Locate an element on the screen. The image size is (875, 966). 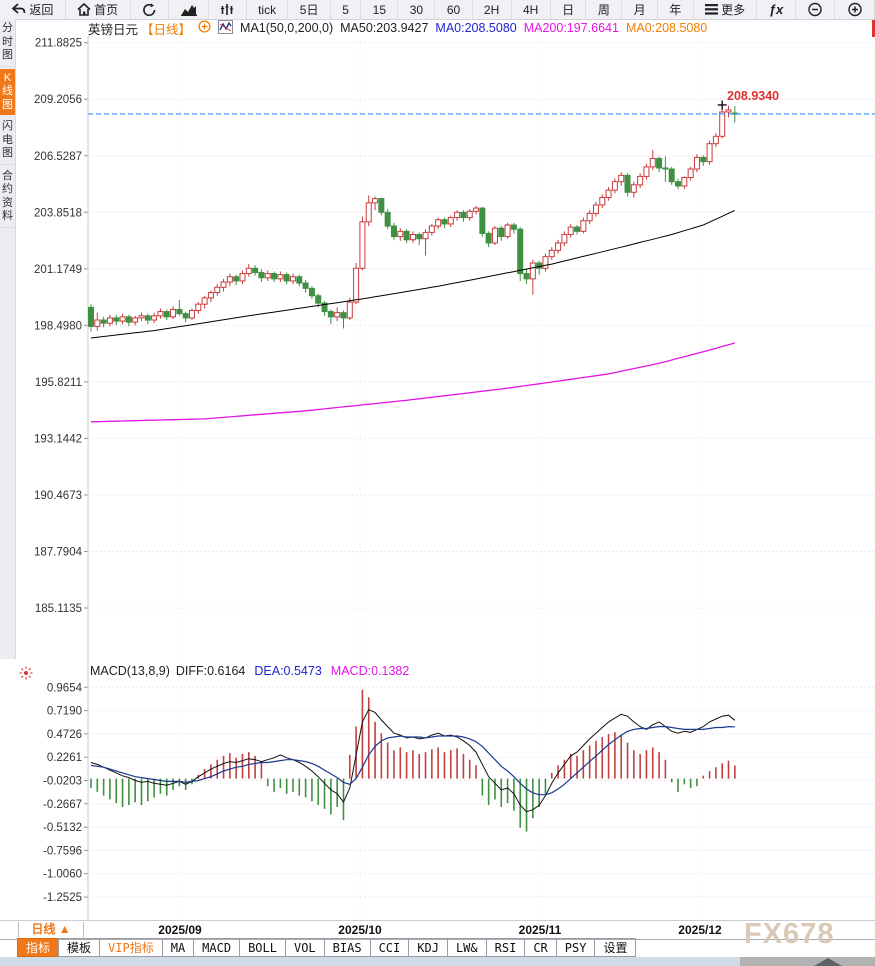
toolbar-item-周: 周 is located at coordinates (604, 9).